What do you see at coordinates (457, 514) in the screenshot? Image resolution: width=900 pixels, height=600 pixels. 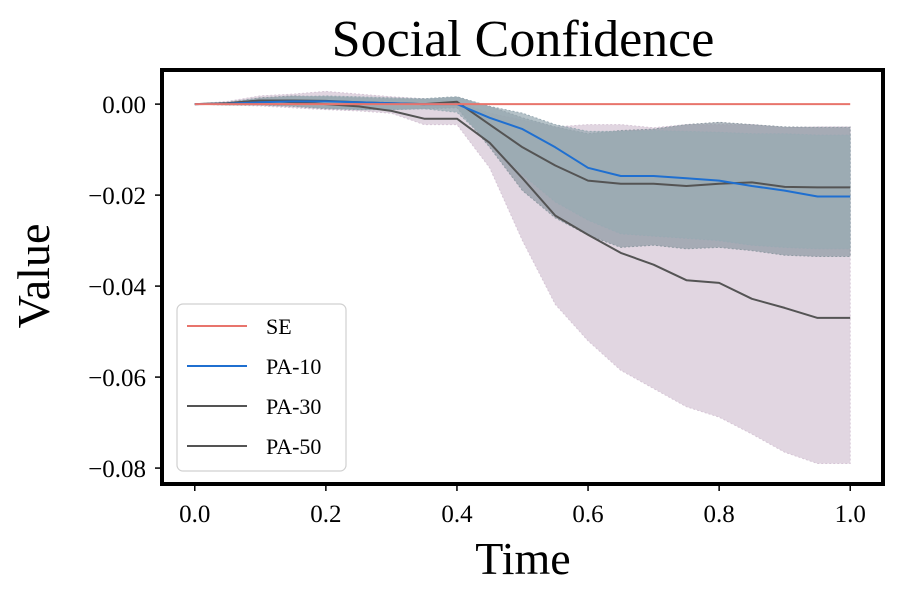 I see `x-tick-label: 0.4` at bounding box center [457, 514].